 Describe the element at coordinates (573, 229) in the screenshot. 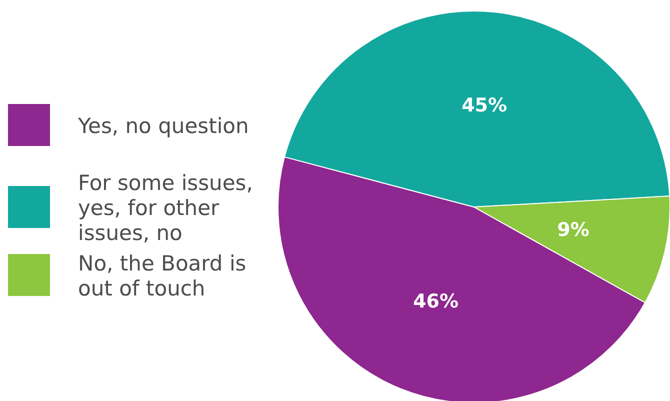

I see `data-label: 9%` at that location.